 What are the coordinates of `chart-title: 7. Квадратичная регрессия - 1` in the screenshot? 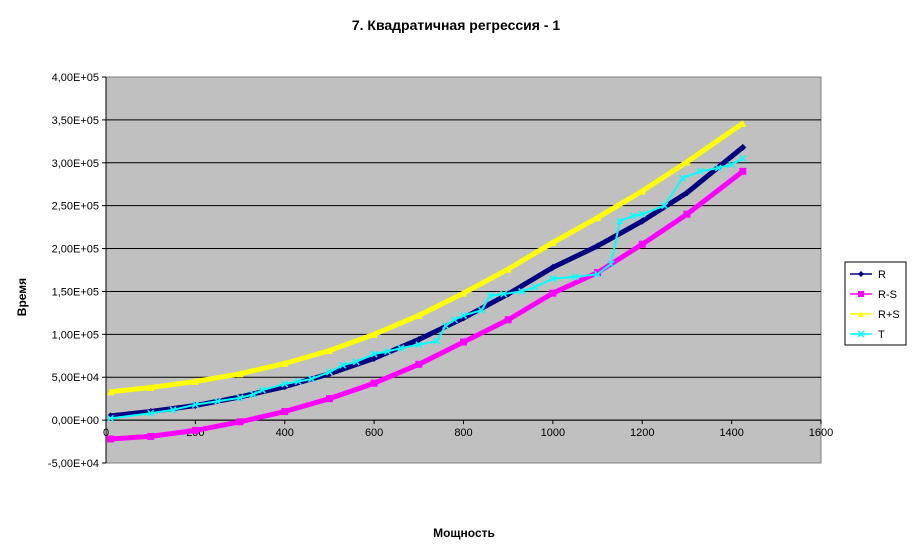 It's located at (456, 25).